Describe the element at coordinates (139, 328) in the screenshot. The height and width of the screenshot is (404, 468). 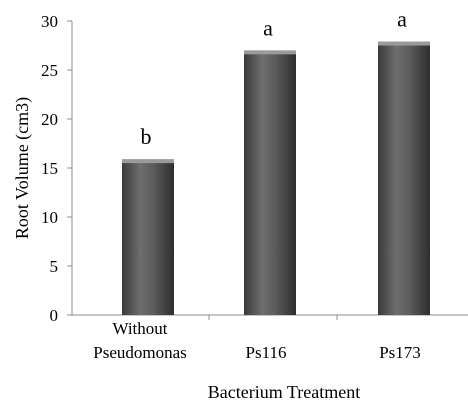
I see `x-tick-label: Without` at that location.